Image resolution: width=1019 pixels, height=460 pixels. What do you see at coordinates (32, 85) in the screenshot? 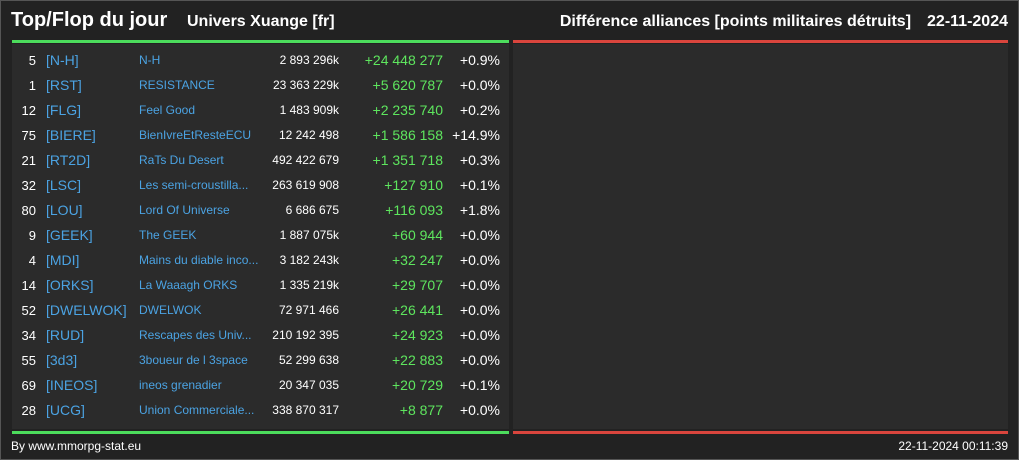
I see `rank-cell: 1` at bounding box center [32, 85].